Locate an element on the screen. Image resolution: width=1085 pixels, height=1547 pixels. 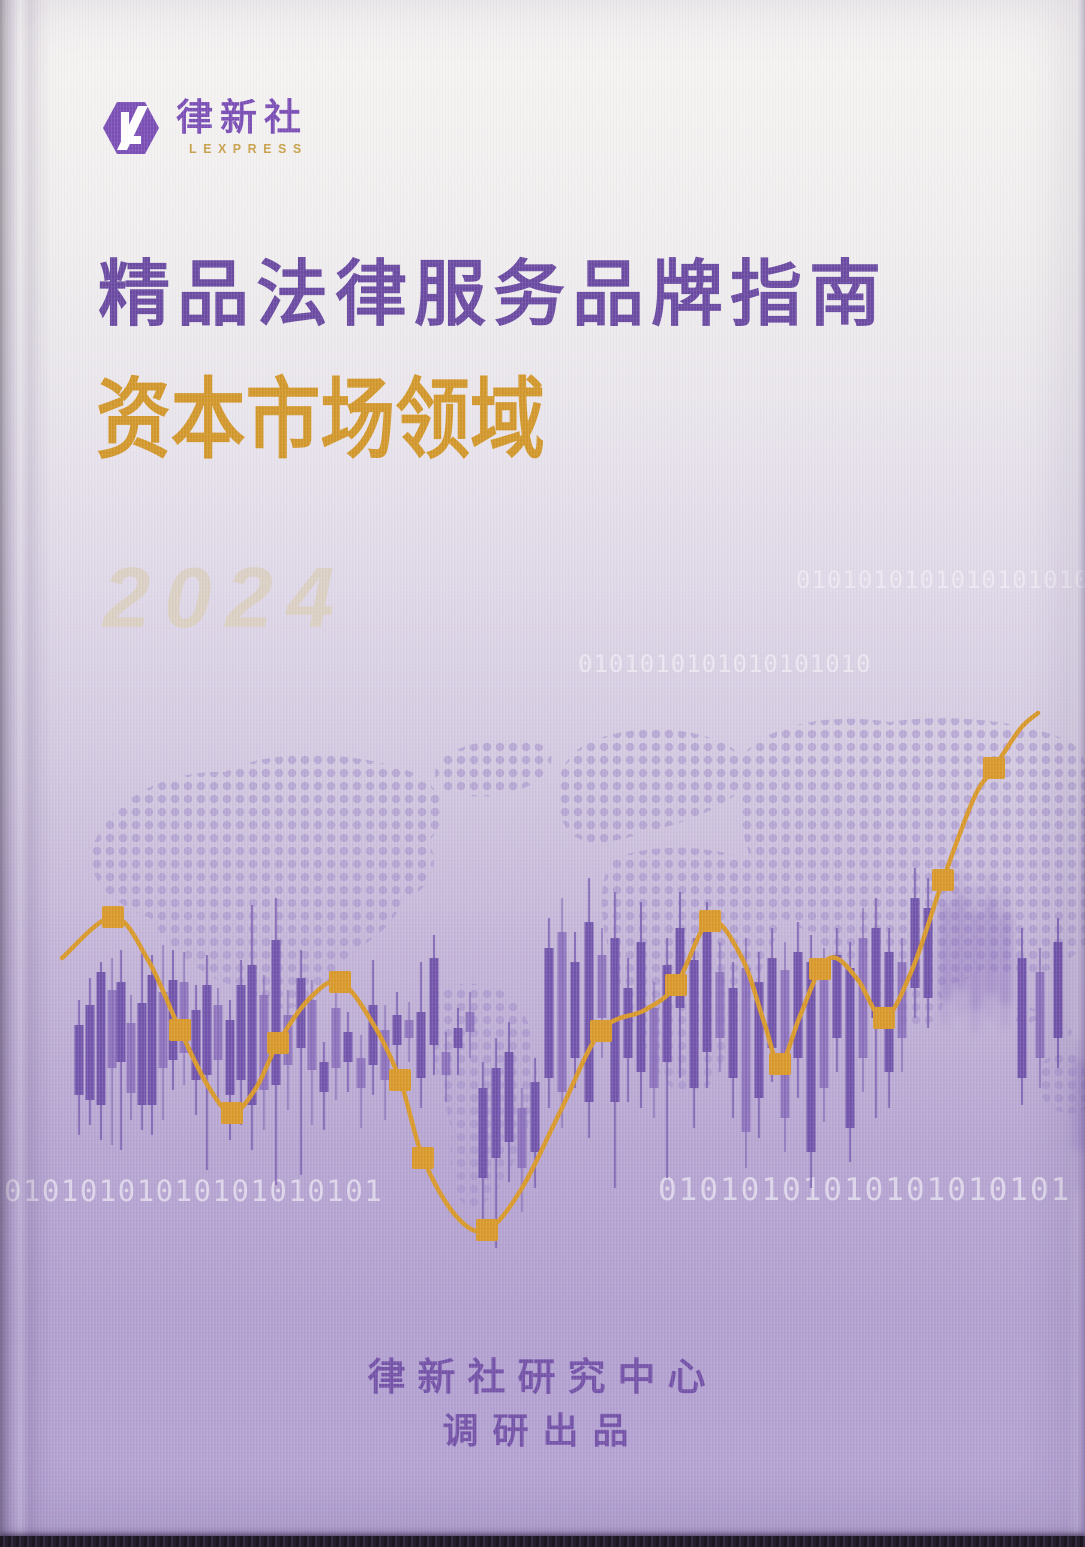
binary-watermark-bottom-left: 01010101010101010101 is located at coordinates (194, 1191).